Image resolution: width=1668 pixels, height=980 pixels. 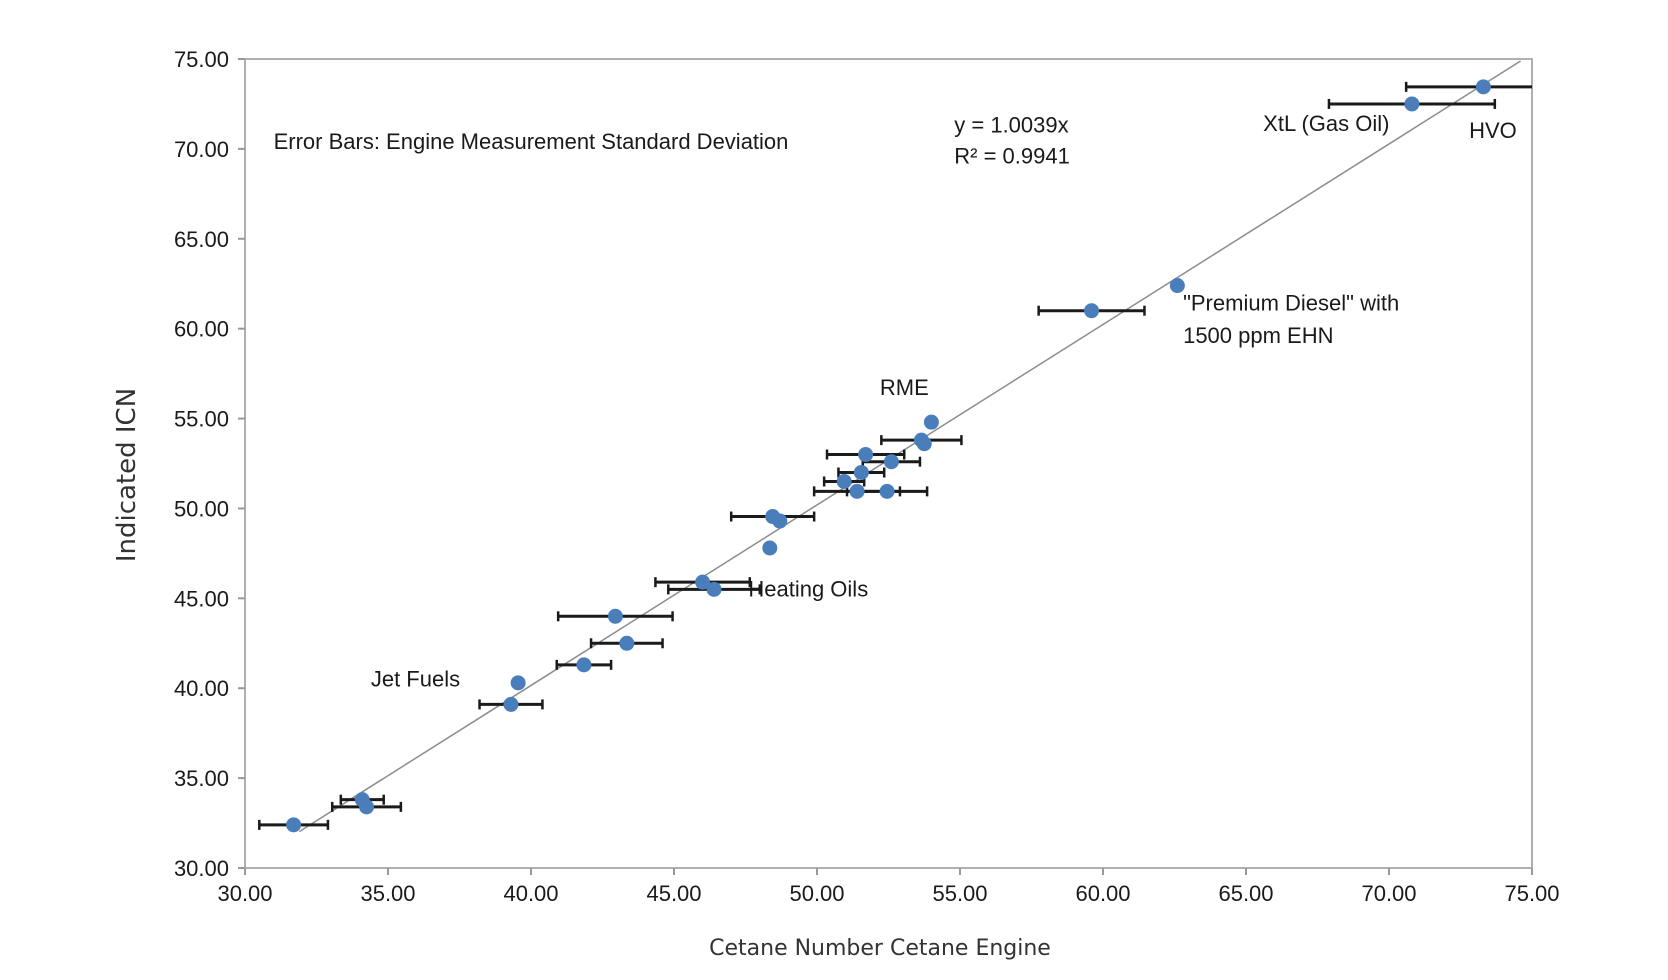 I want to click on y-tick-label: 70.00, so click(x=201, y=149).